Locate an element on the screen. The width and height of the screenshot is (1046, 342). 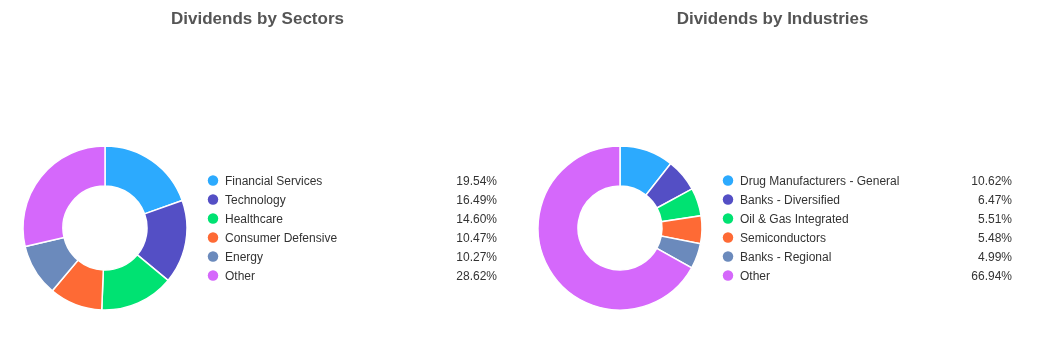
legend-label: Oil & Gas Integrated is located at coordinates (794, 218).